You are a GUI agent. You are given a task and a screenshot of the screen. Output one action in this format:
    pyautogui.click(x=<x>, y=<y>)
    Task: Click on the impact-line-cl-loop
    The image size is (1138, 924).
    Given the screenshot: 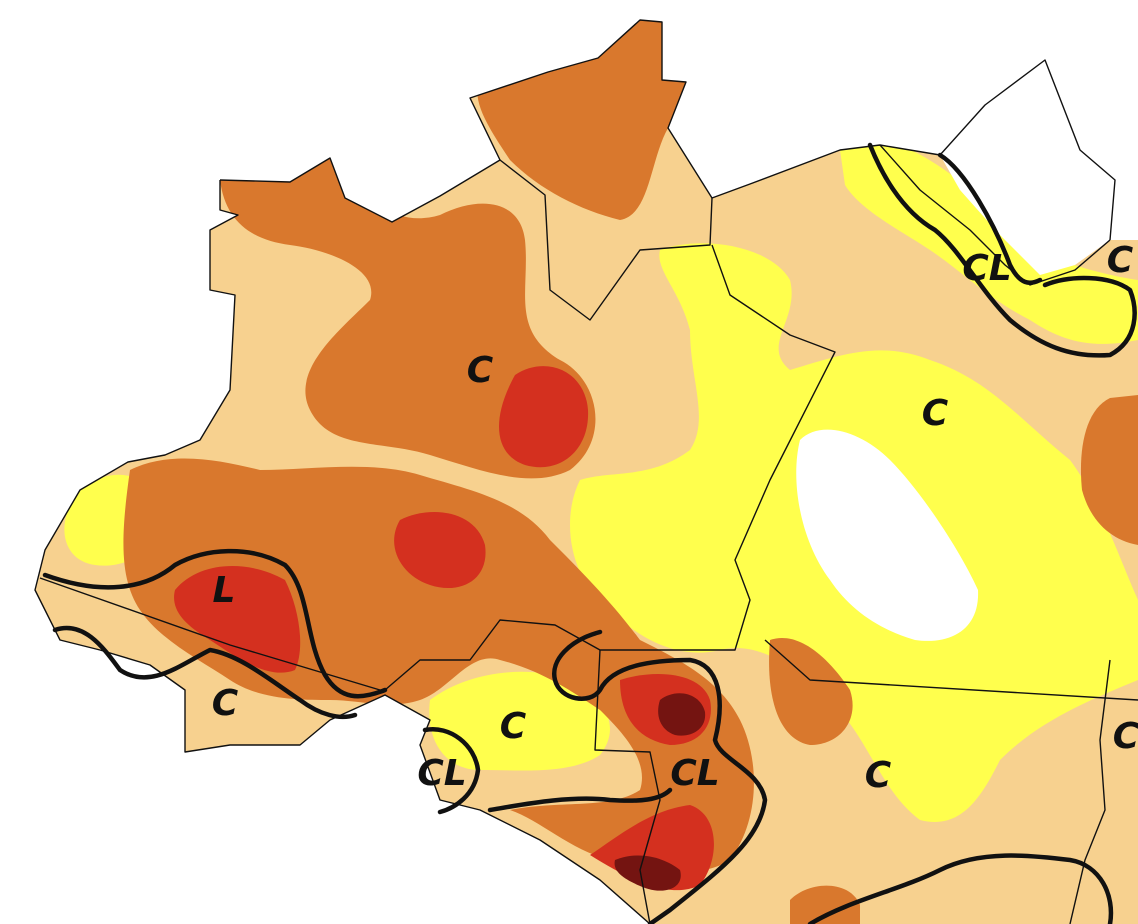 What is the action you would take?
    pyautogui.click(x=660, y=776)
    